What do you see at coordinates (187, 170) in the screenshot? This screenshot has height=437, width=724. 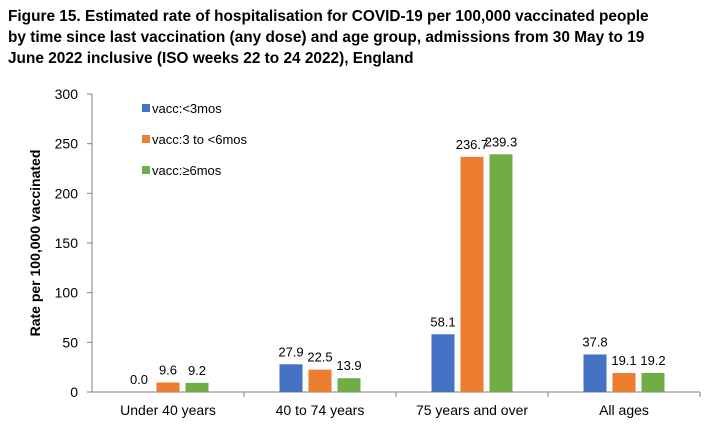 I see `legend-label: vacc:≥6mos` at bounding box center [187, 170].